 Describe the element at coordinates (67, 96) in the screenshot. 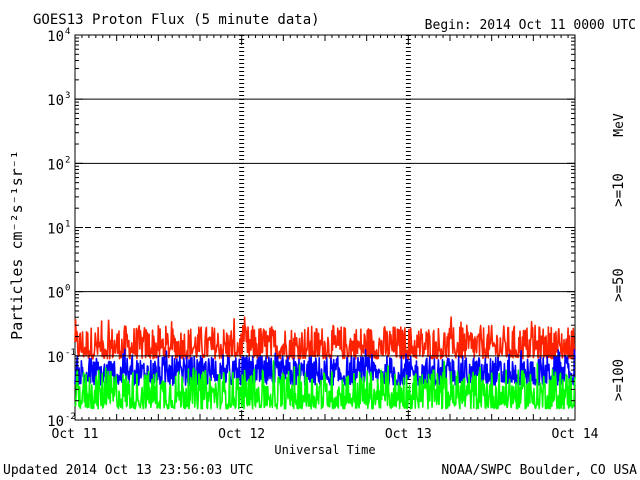

I see `y-tick-exponent: 3` at that location.